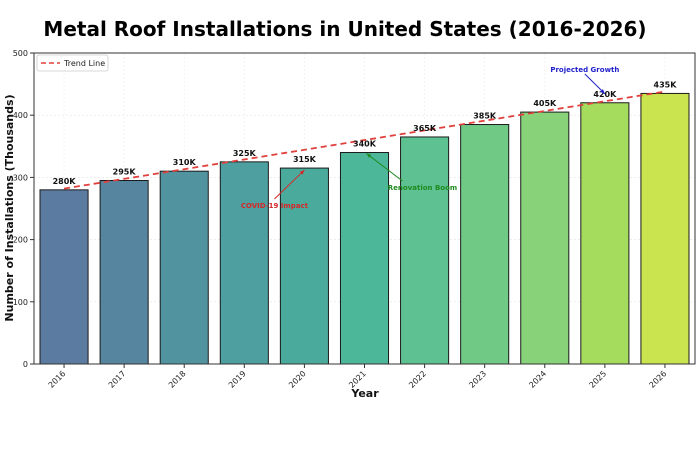 The height and width of the screenshot is (450, 700). I want to click on legend-box, so click(72, 63).